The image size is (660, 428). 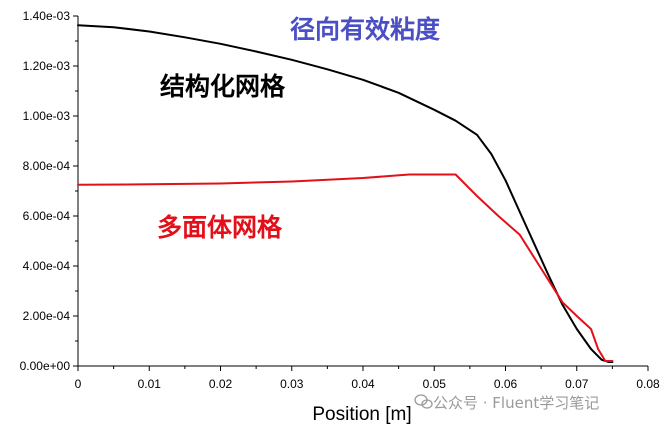 What do you see at coordinates (221, 384) in the screenshot?
I see `x-tick-label: 0.02` at bounding box center [221, 384].